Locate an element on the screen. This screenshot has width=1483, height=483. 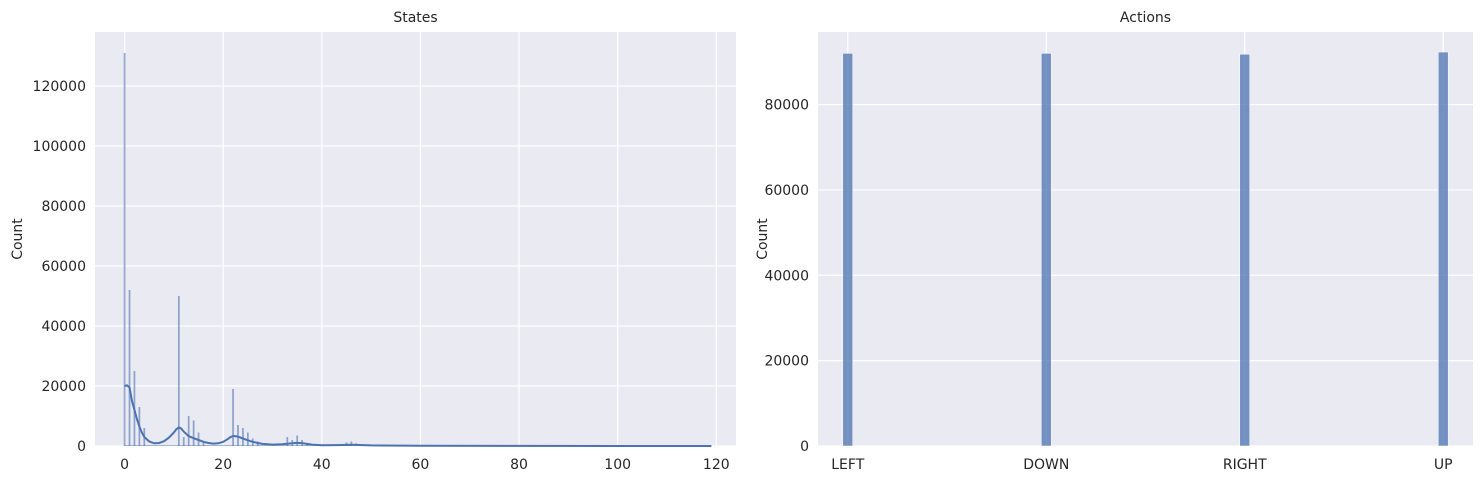
states-y-tick-label: 120000 is located at coordinates (59, 87).